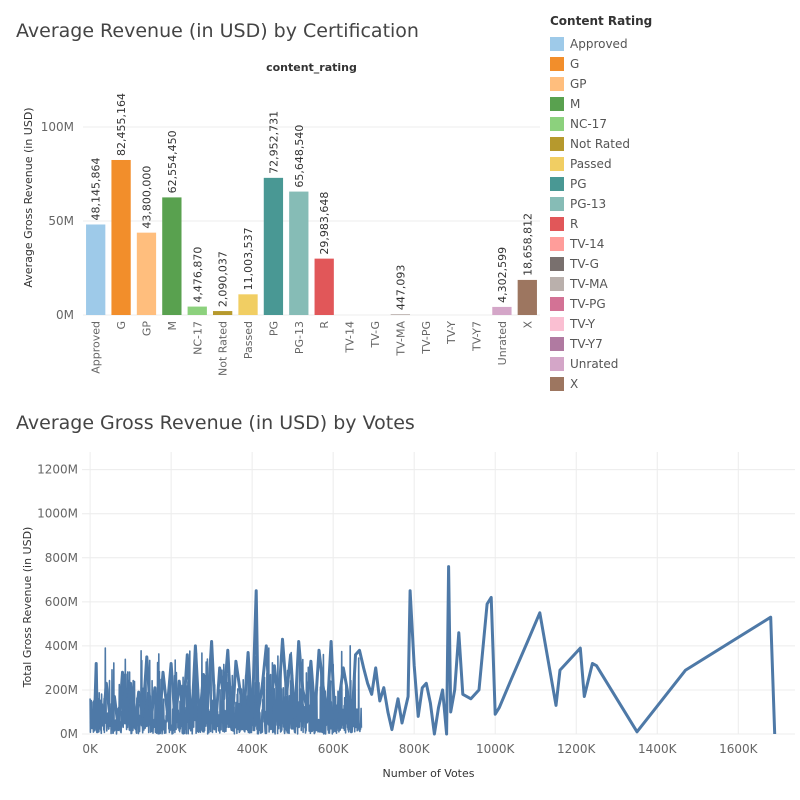 This screenshot has height=800, width=800. I want to click on legend-label: NC-17, so click(588, 124).